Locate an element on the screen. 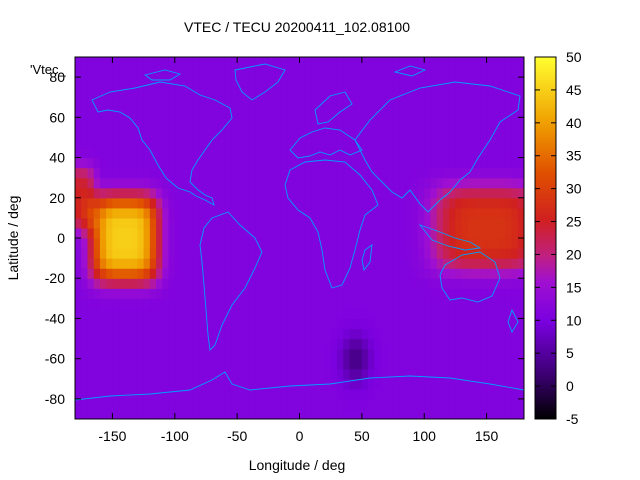 This screenshot has width=640, height=480. y-tick-label: 40 is located at coordinates (57, 158).